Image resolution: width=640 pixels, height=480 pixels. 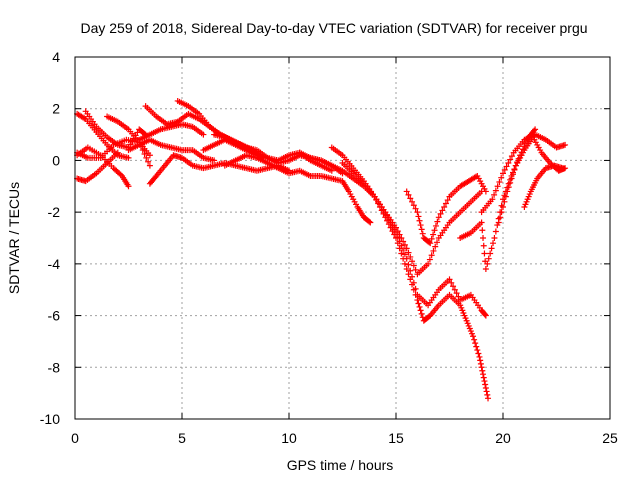 What do you see at coordinates (182, 438) in the screenshot?
I see `x-tick-label: 5` at bounding box center [182, 438].